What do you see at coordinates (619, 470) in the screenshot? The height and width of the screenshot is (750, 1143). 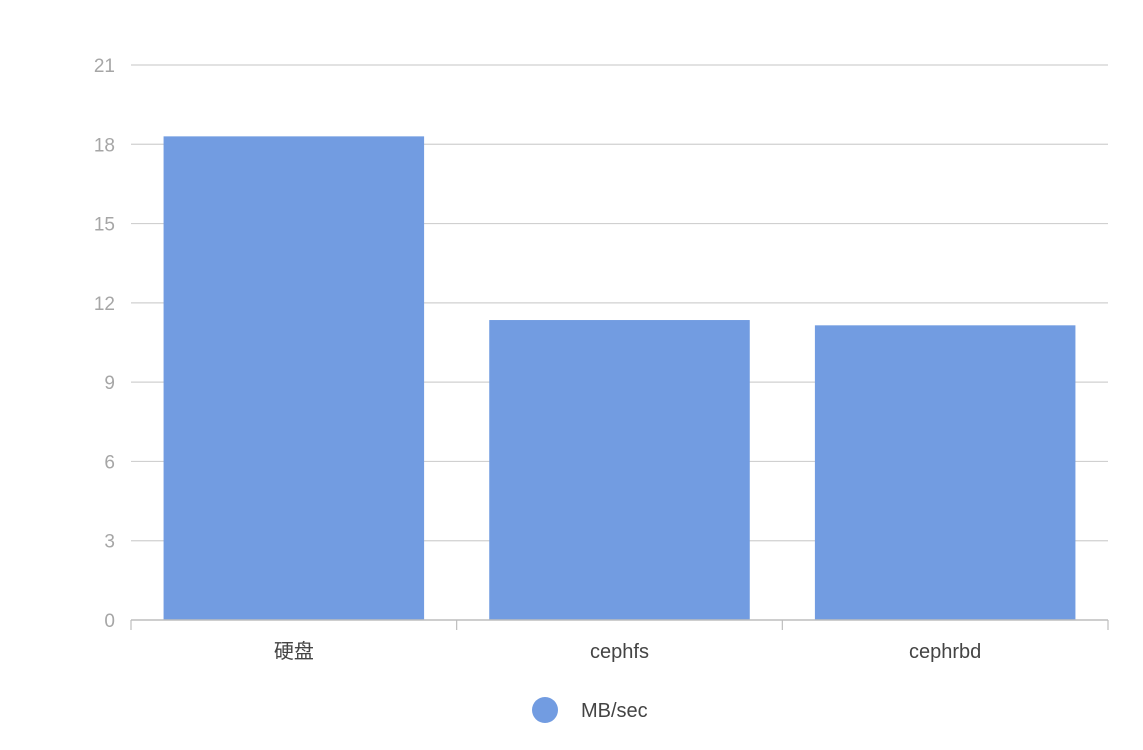 I see `bar-cephfs` at bounding box center [619, 470].